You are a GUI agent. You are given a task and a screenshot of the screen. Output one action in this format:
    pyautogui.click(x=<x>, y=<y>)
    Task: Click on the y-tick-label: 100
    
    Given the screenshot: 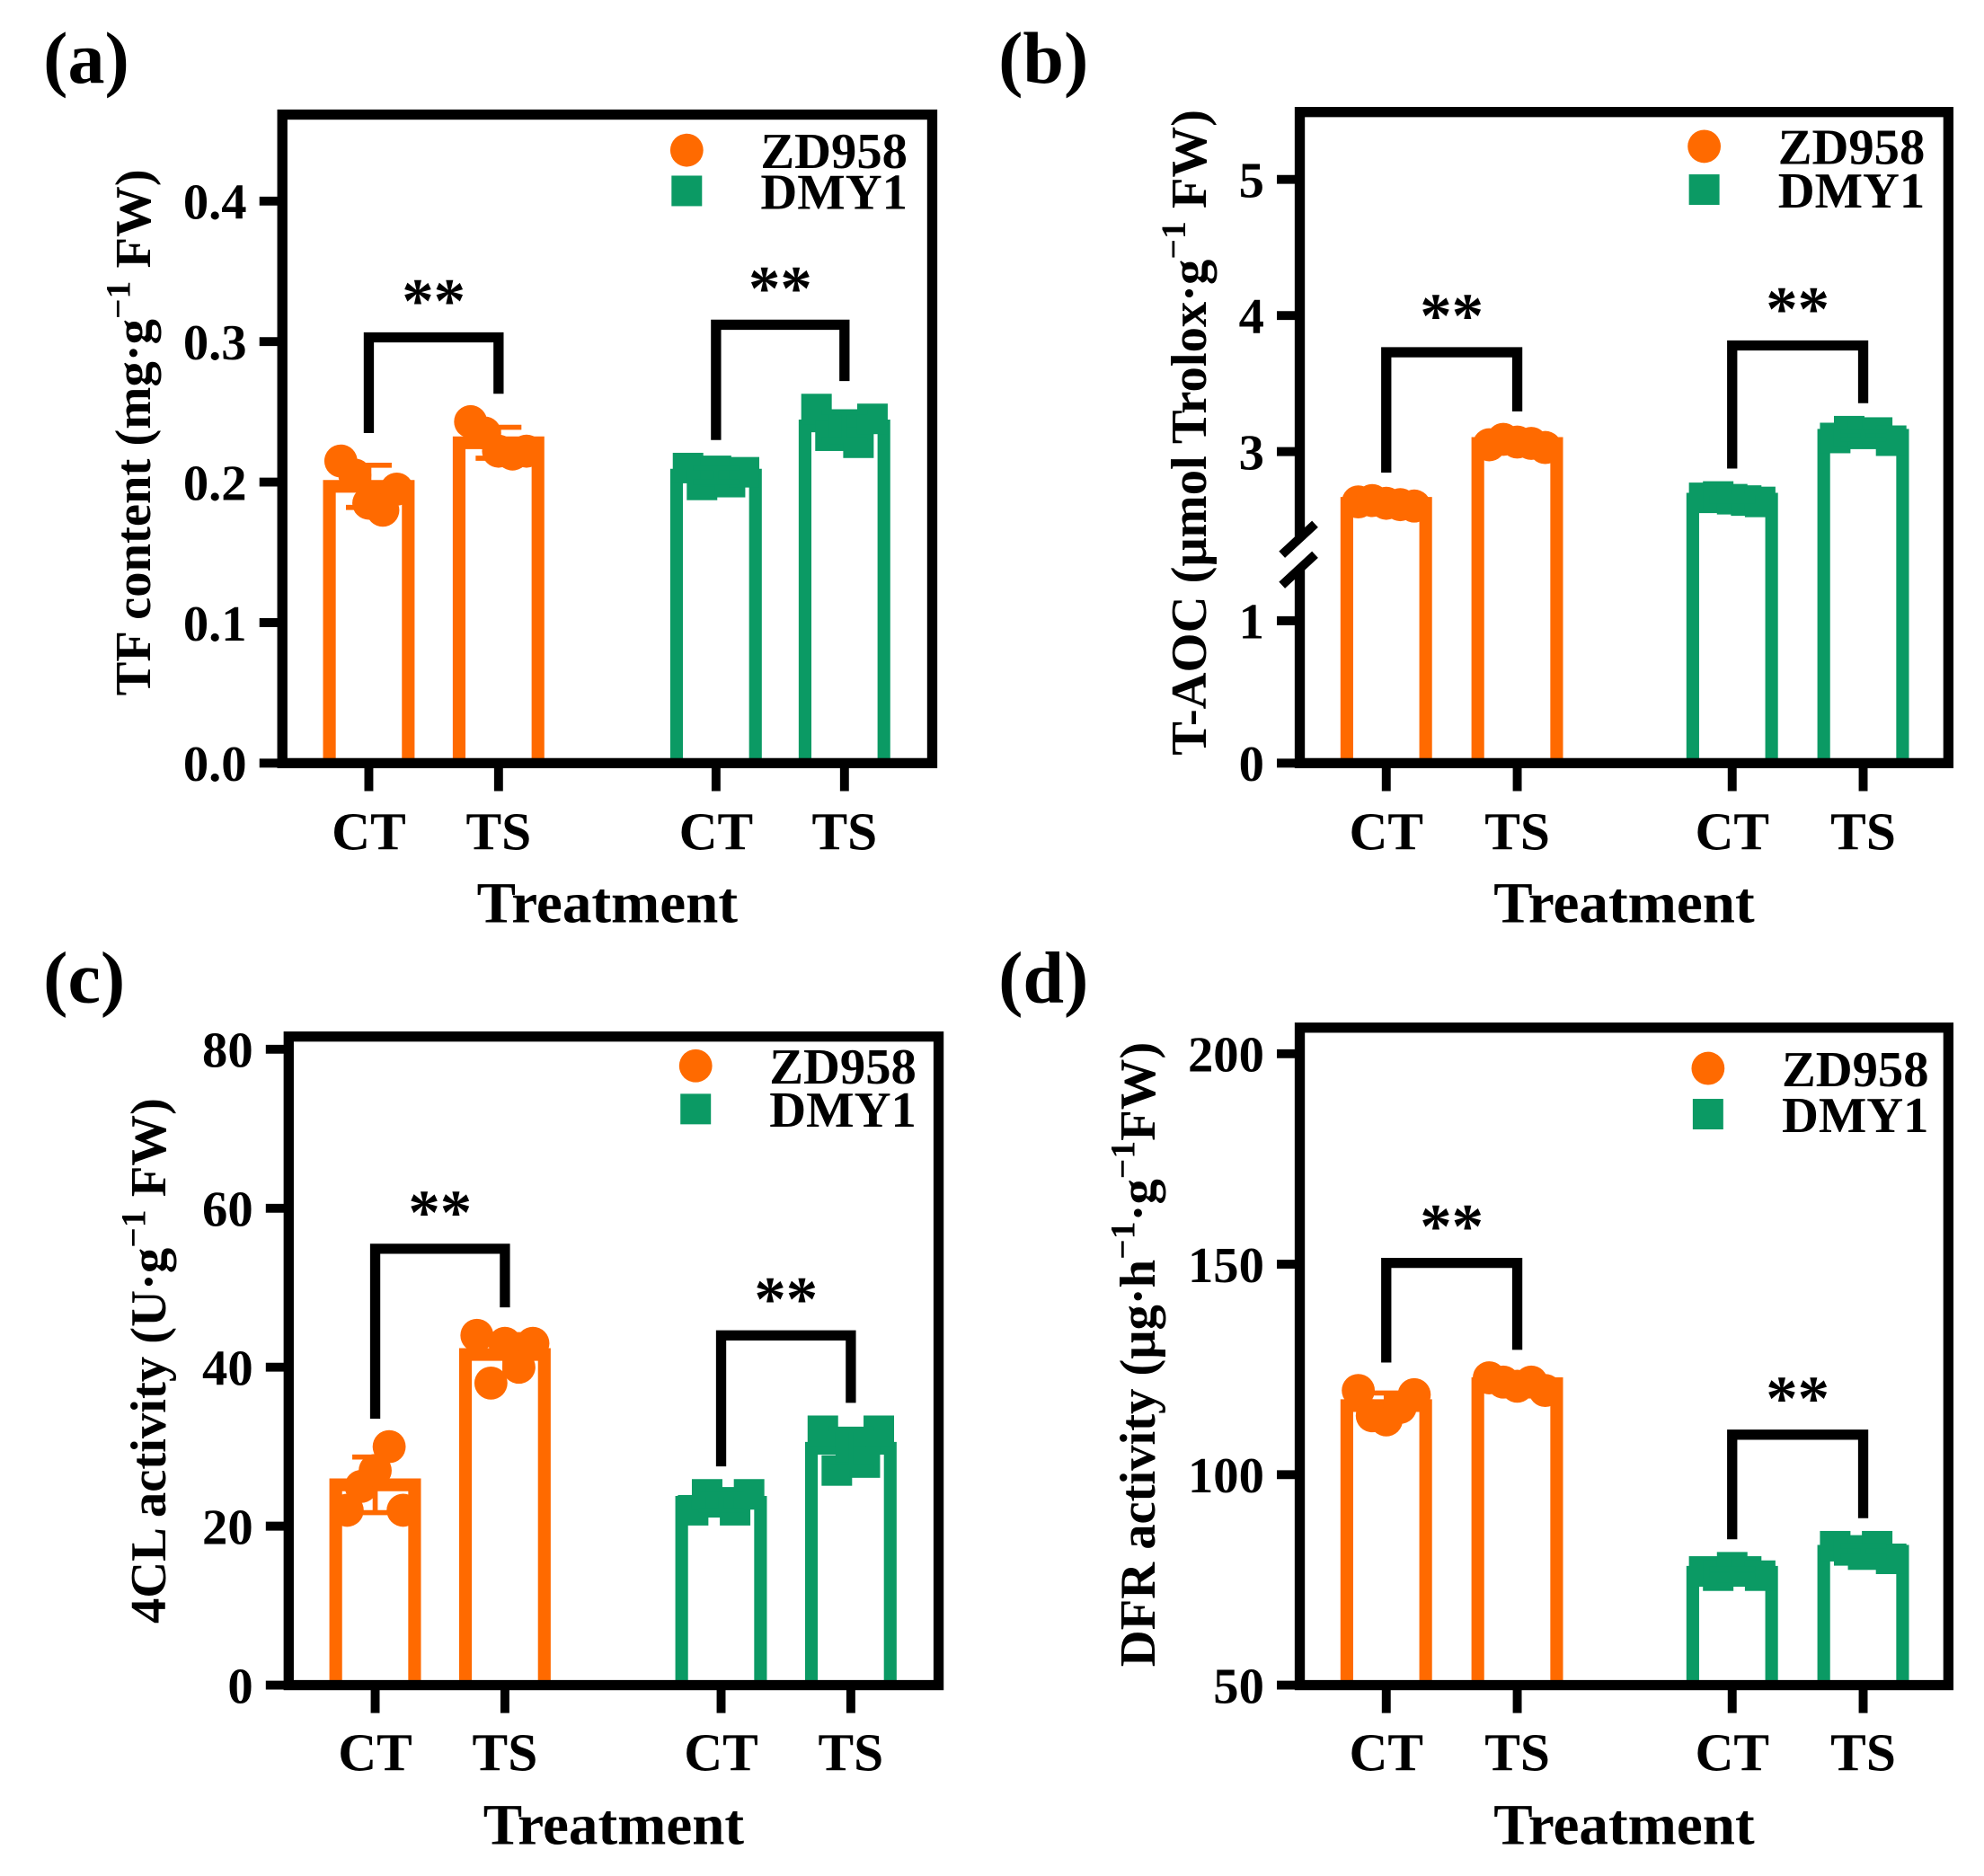 What is the action you would take?
    pyautogui.click(x=1226, y=1476)
    